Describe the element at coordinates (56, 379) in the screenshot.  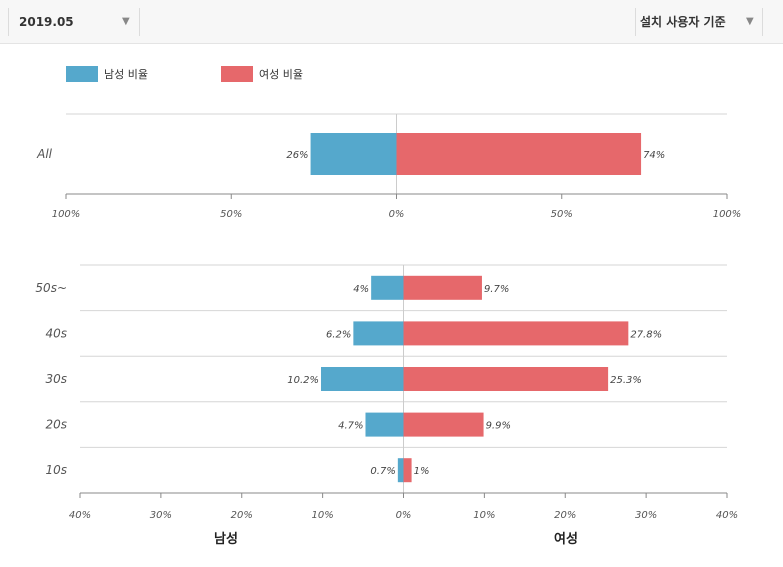
I see `category-label: 30s` at that location.